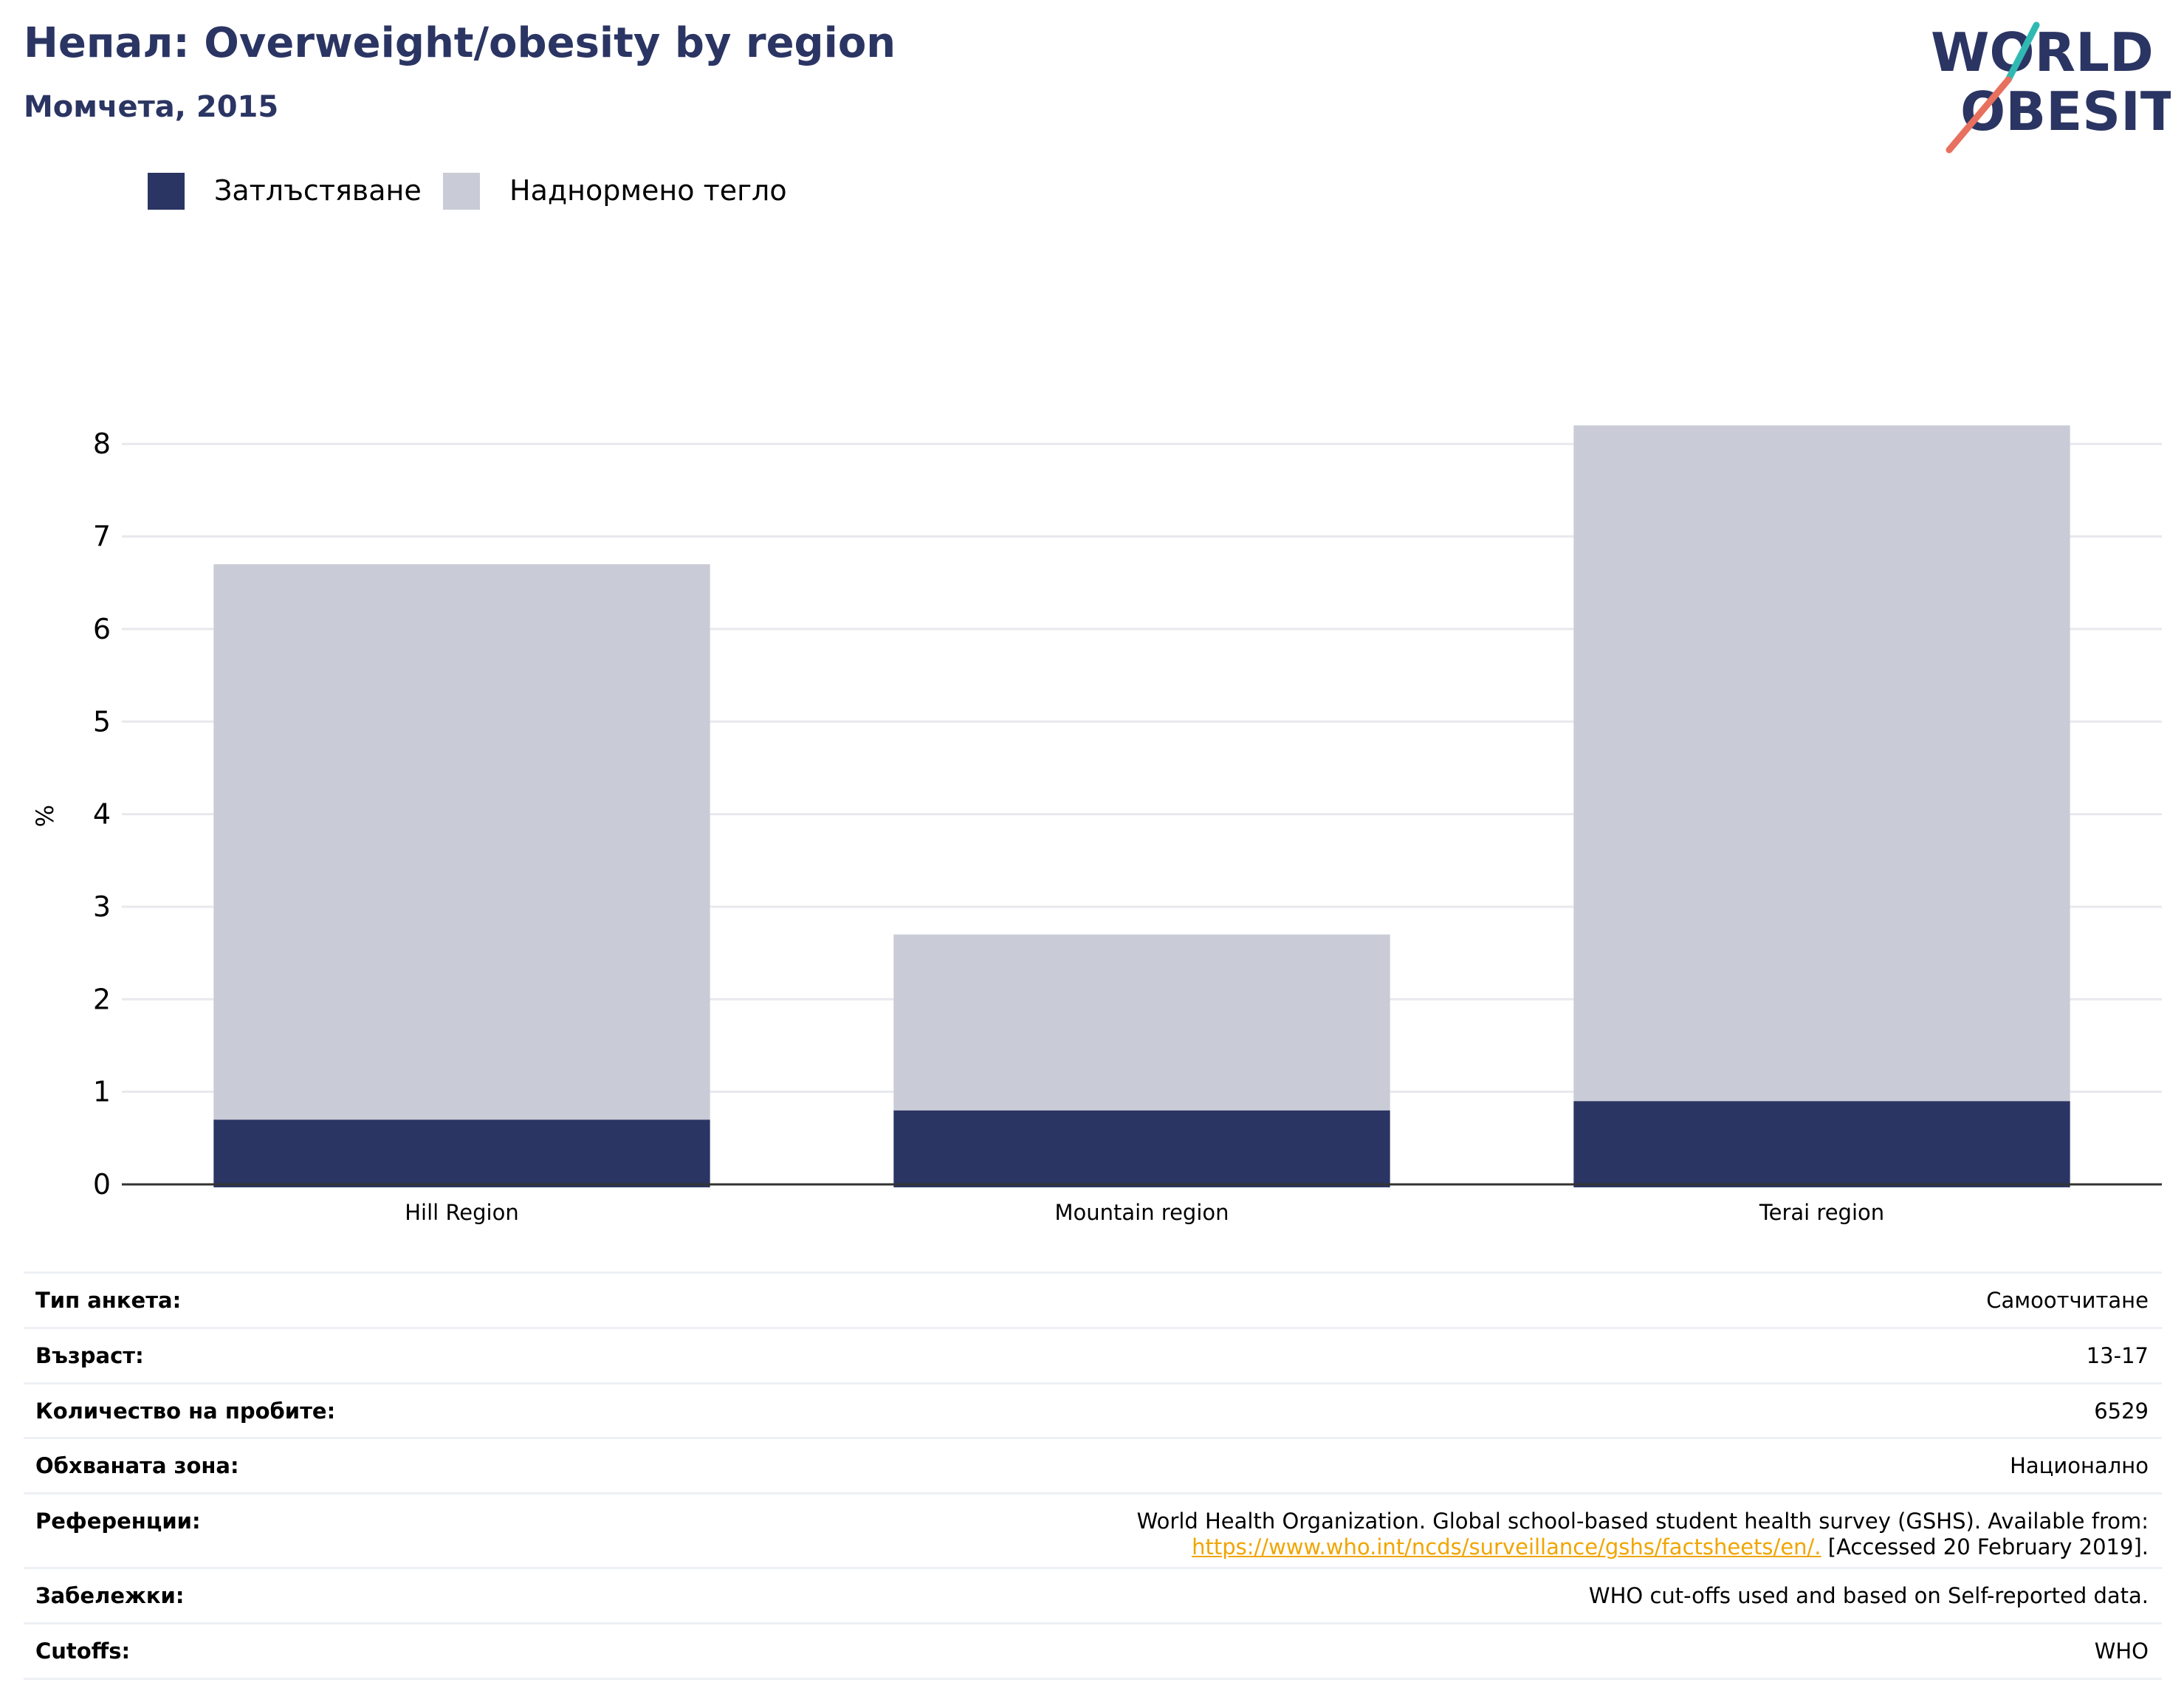 This screenshot has width=2184, height=1702. Describe the element at coordinates (102, 629) in the screenshot. I see `y-tick-label: 6` at that location.